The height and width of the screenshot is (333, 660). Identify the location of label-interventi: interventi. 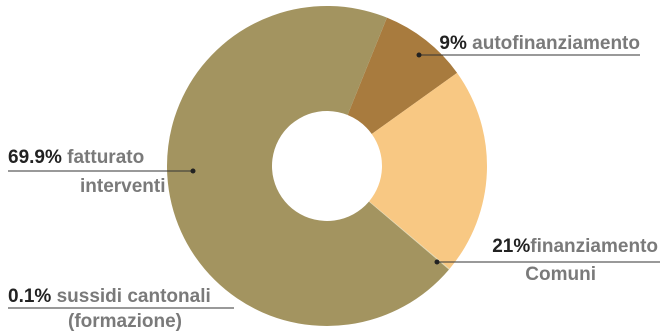
(123, 187).